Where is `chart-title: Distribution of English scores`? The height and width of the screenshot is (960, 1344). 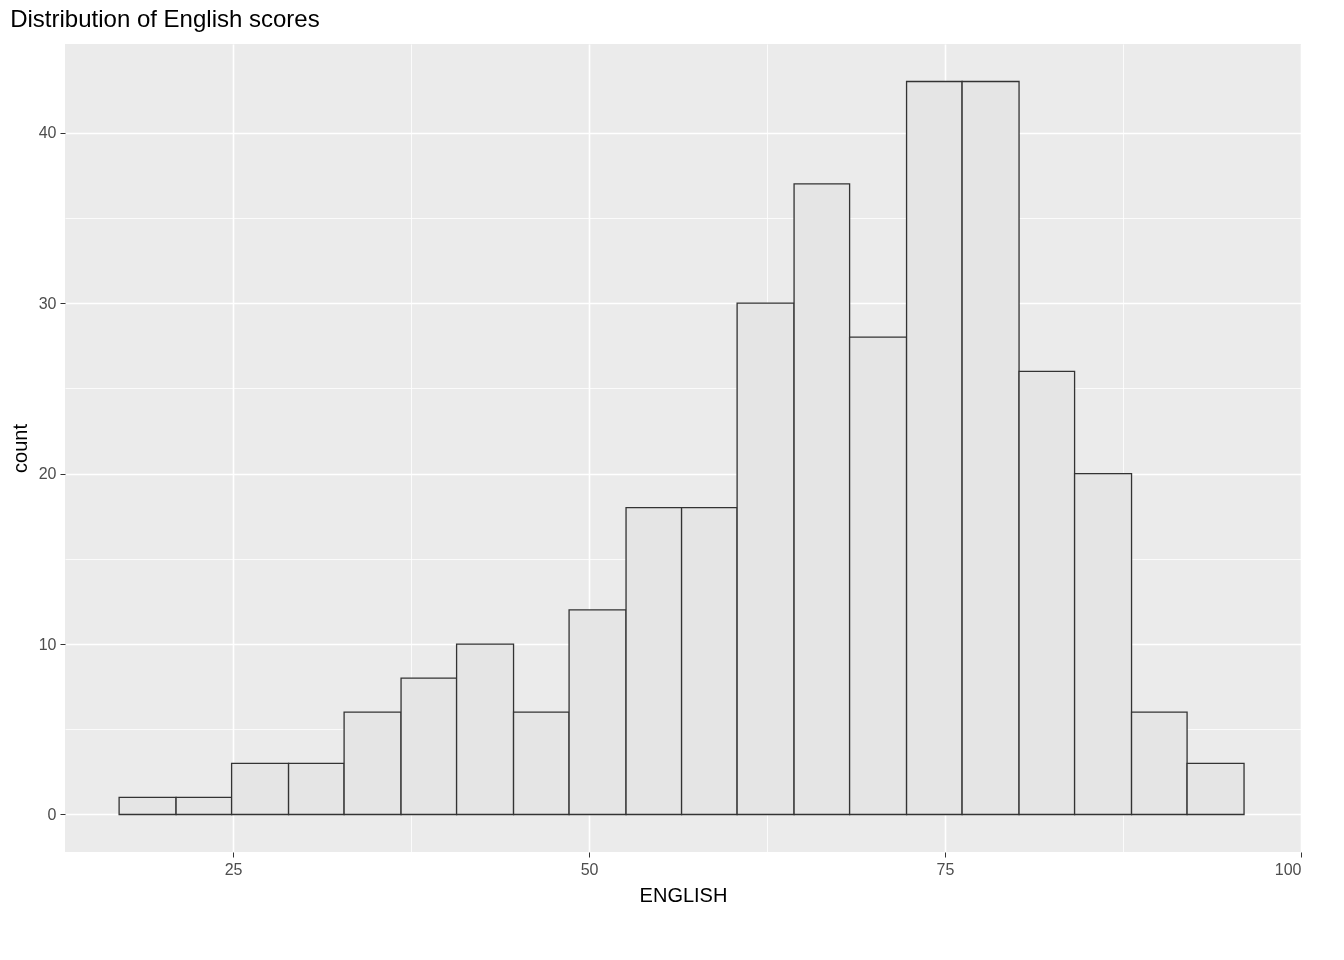
chart-title: Distribution of English scores is located at coordinates (165, 18).